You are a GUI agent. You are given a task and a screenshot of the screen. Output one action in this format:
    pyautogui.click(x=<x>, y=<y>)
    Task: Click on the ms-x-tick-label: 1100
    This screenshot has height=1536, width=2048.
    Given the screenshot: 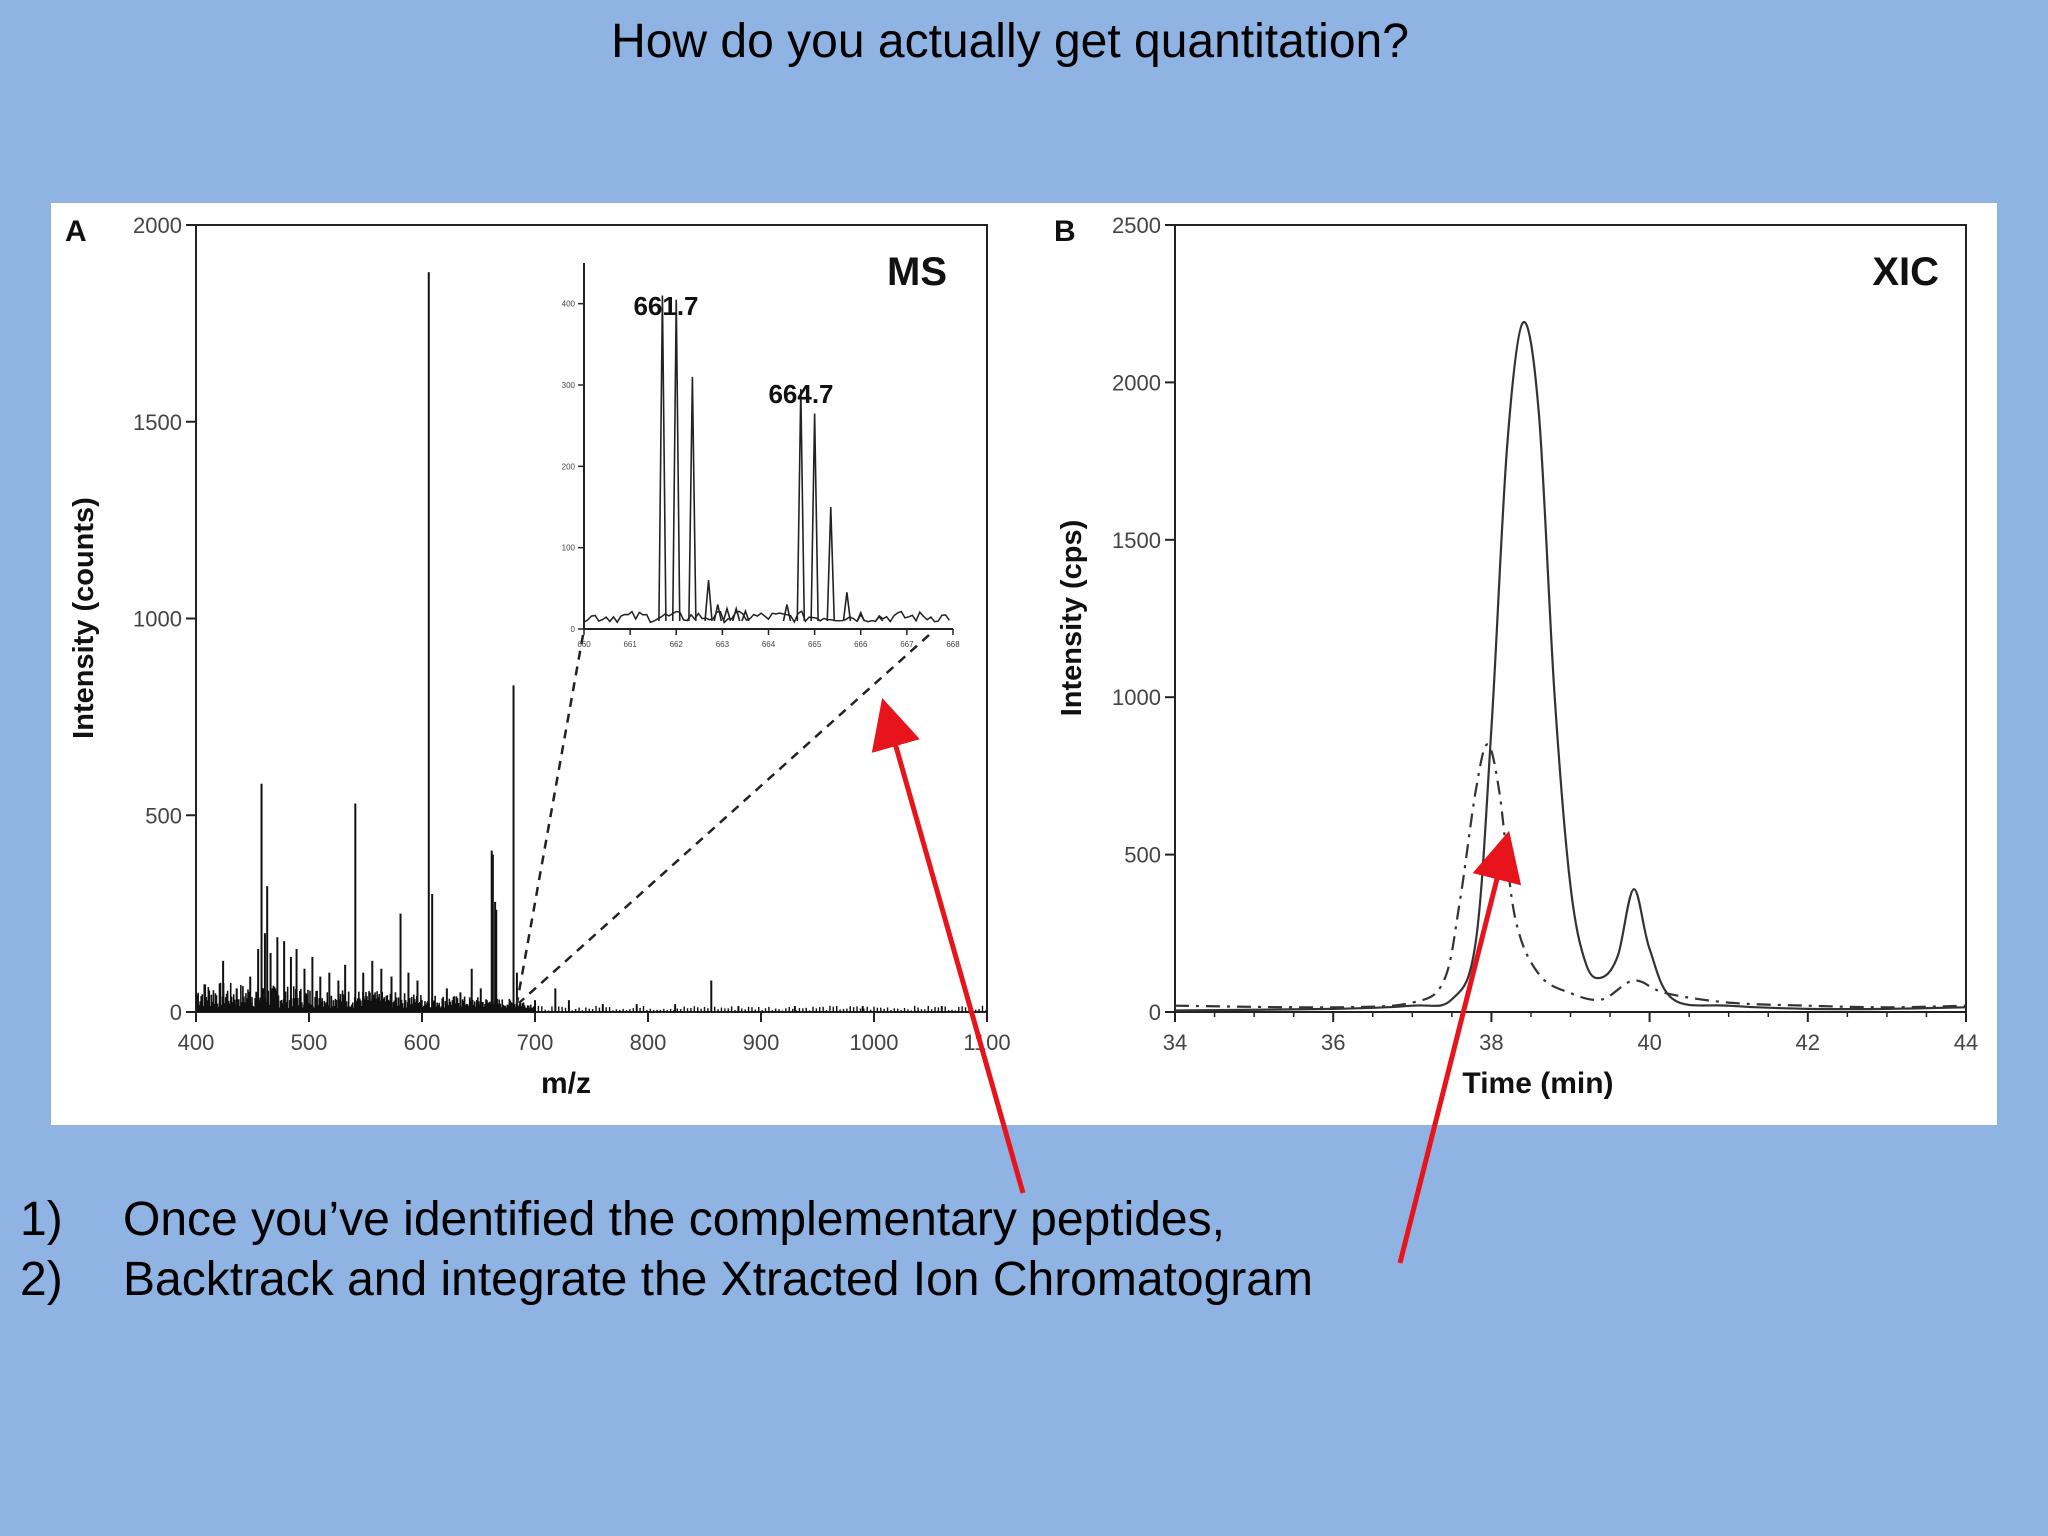 What is the action you would take?
    pyautogui.click(x=986, y=1042)
    